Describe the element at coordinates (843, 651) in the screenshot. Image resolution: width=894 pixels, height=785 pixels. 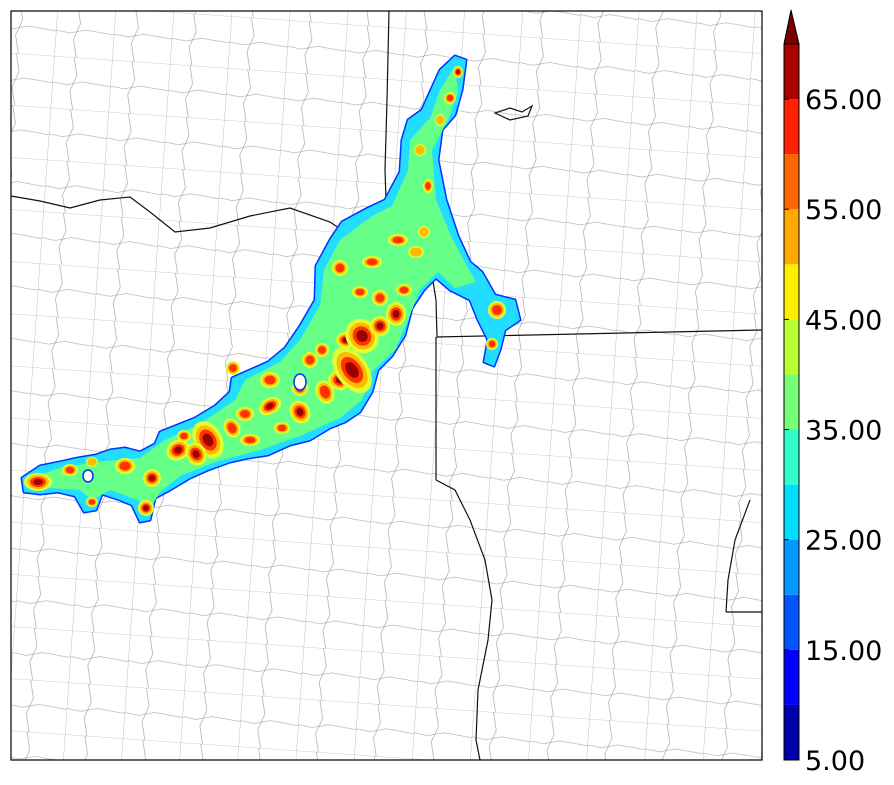
I see `colorbar-tick-label: 15.00` at that location.